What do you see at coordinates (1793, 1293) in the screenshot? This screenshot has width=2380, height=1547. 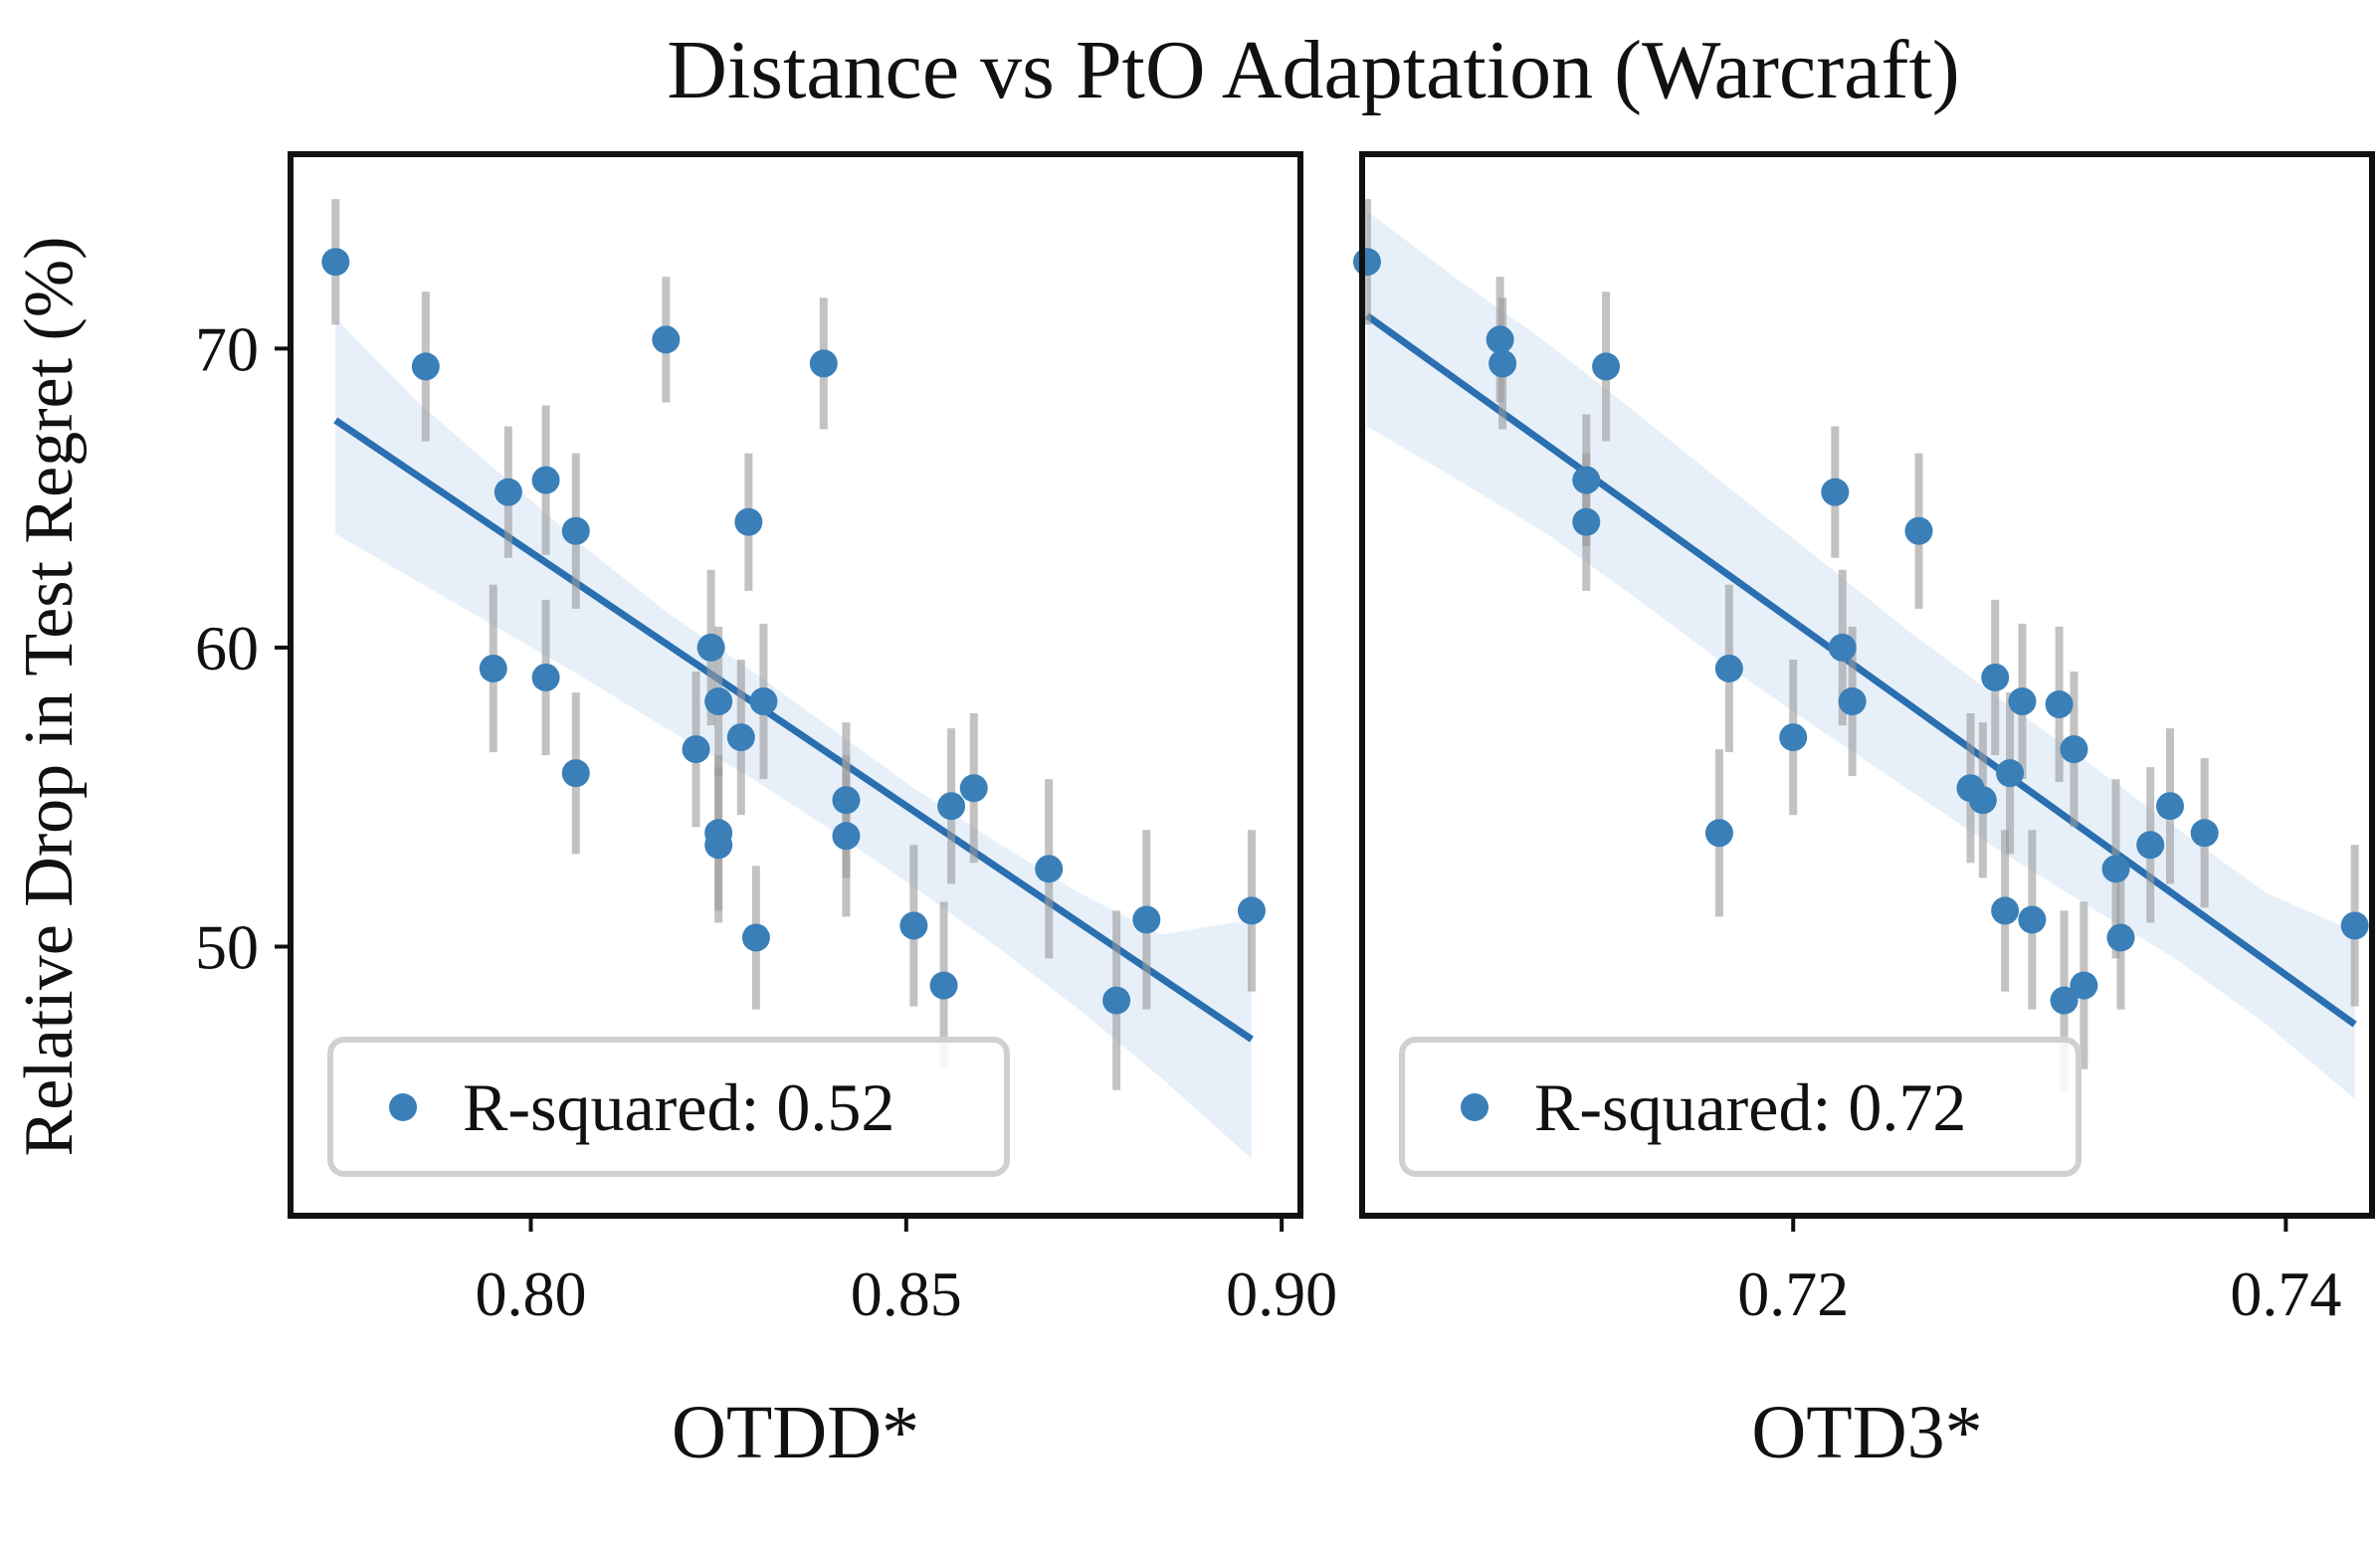 I see `otd3-x-tick-label-0.72: 0.72` at bounding box center [1793, 1293].